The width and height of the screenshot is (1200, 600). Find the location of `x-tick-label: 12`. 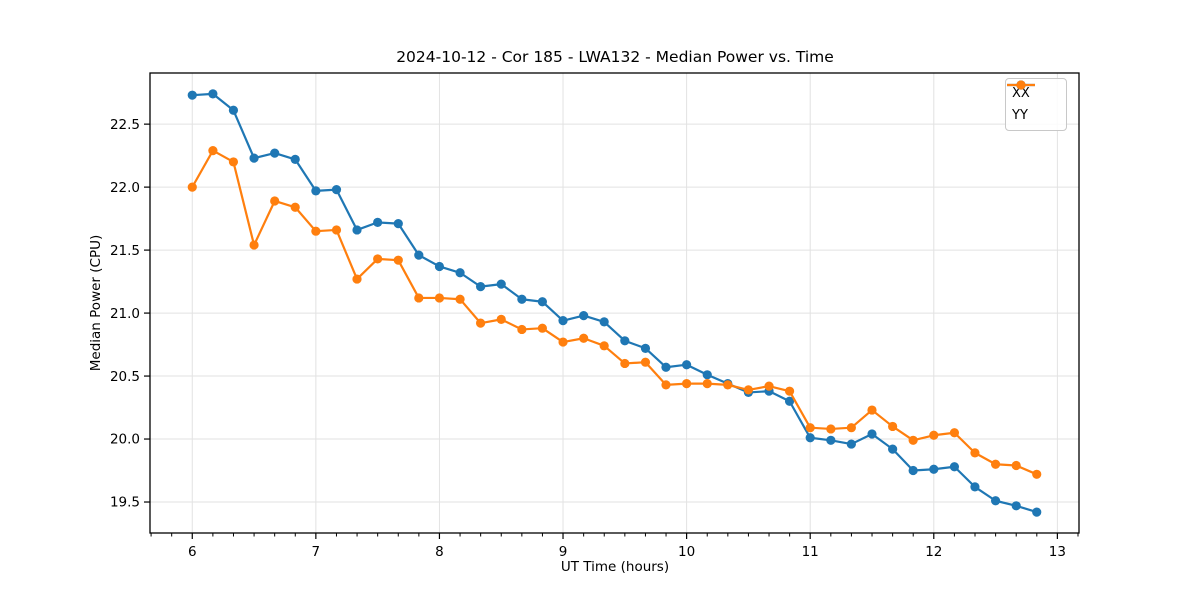

x-tick-label: 12 is located at coordinates (933, 552).